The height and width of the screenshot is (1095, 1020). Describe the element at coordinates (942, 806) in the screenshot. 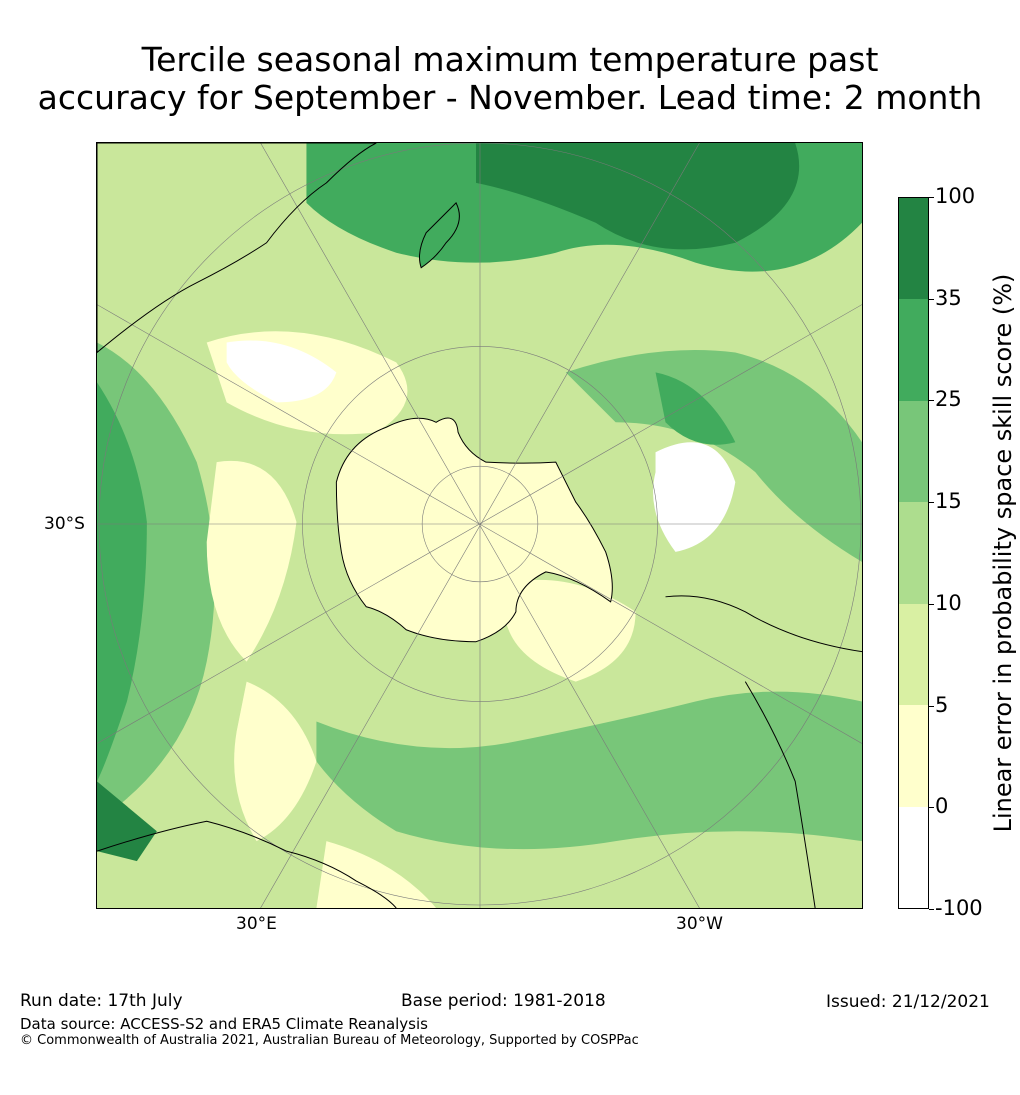

I see `colorbar-tick-label: 0` at that location.